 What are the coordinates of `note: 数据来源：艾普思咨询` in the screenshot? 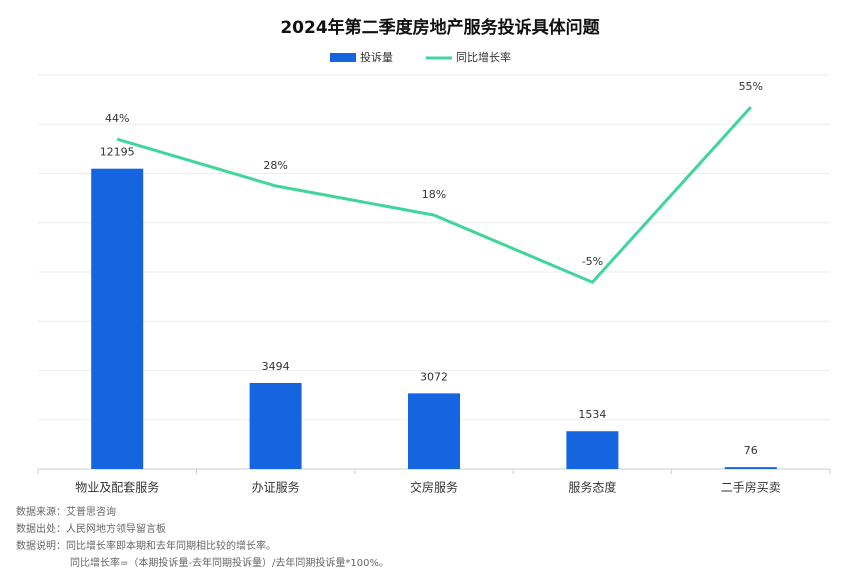 It's located at (66, 511).